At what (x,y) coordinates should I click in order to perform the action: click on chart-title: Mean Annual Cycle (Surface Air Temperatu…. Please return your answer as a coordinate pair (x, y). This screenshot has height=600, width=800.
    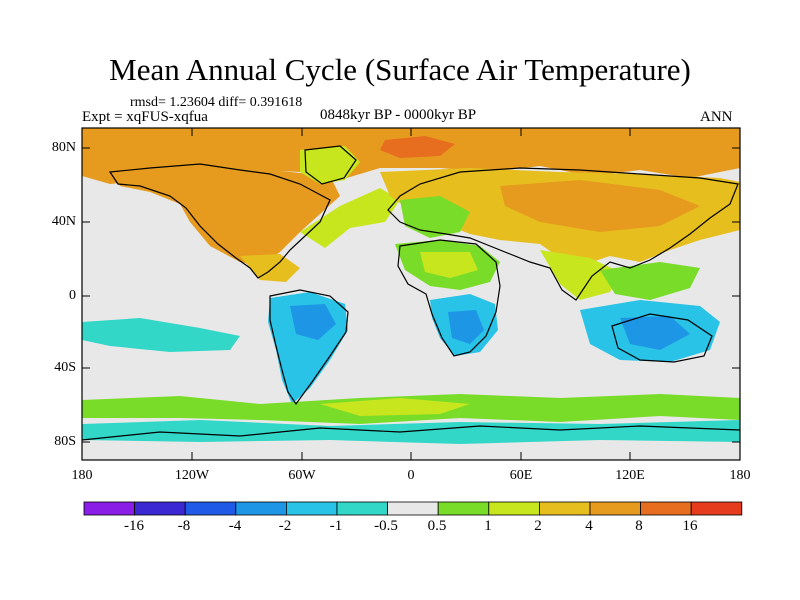
    Looking at the image, I should click on (400, 69).